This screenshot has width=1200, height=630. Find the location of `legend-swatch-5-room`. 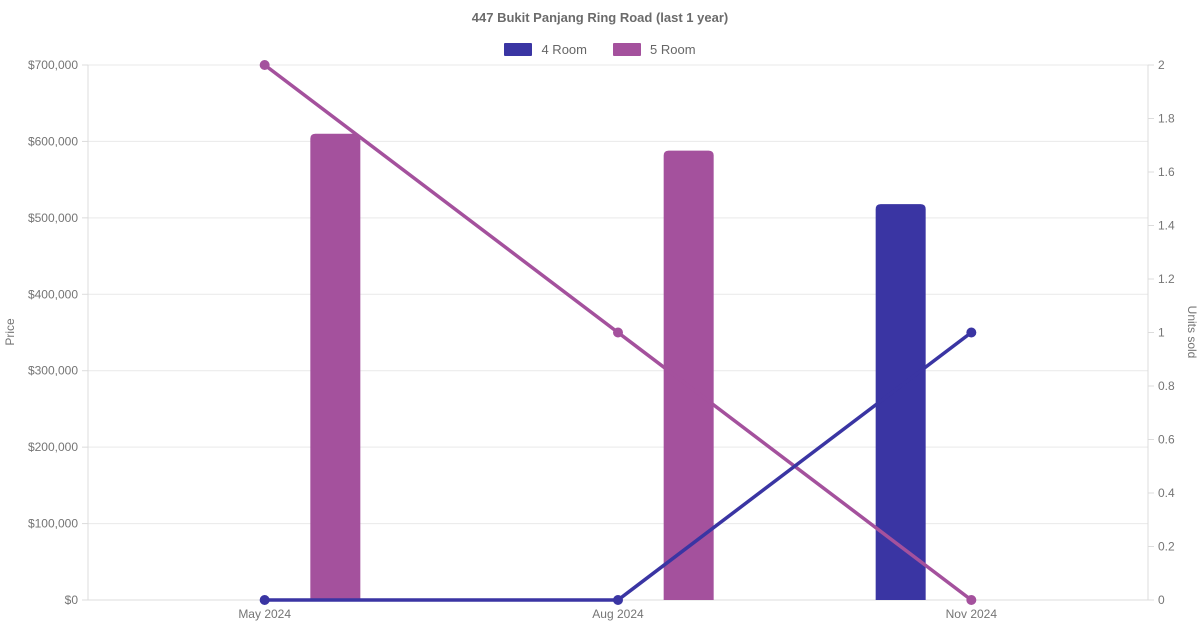

legend-swatch-5-room is located at coordinates (627, 49).